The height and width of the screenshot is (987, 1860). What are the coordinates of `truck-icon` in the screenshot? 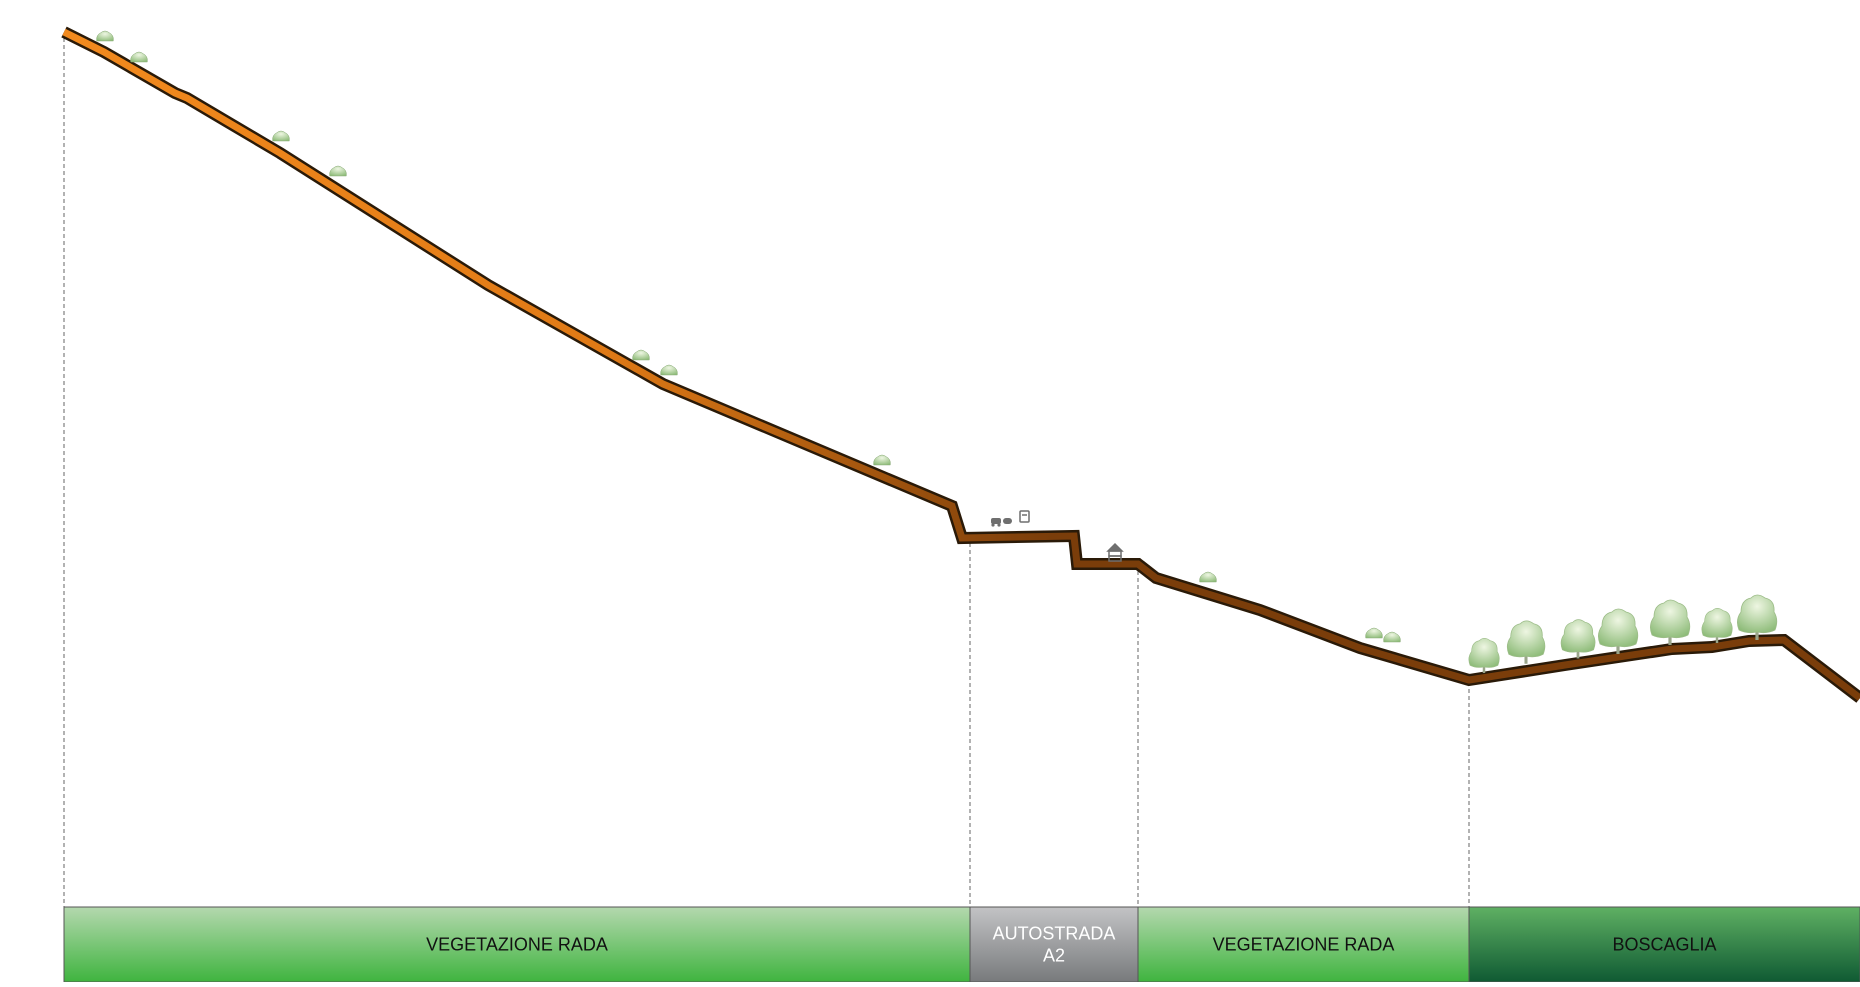 It's located at (1007, 521).